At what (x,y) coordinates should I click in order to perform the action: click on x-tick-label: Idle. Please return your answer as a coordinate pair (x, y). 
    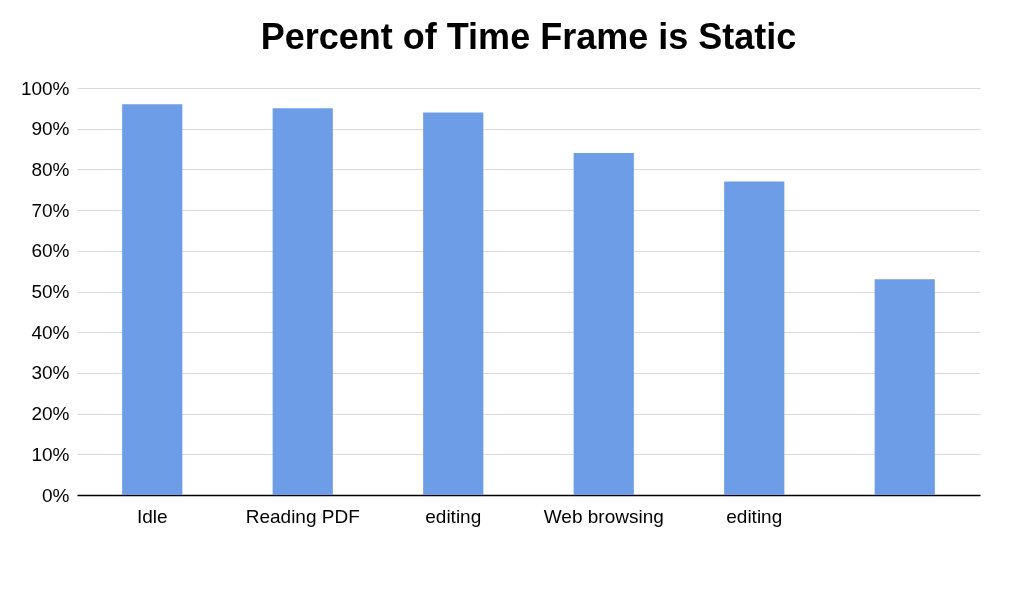
    Looking at the image, I should click on (152, 516).